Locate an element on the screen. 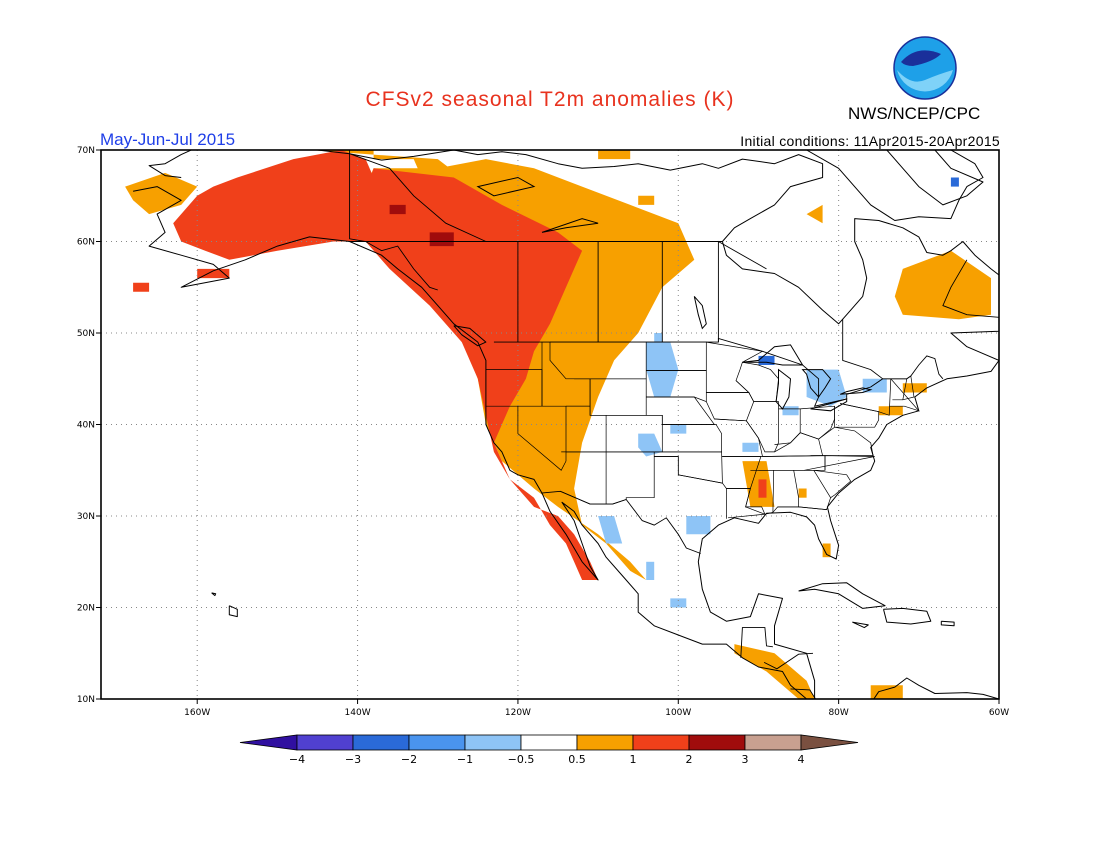  anomaly-region-south-america is located at coordinates (886, 692).